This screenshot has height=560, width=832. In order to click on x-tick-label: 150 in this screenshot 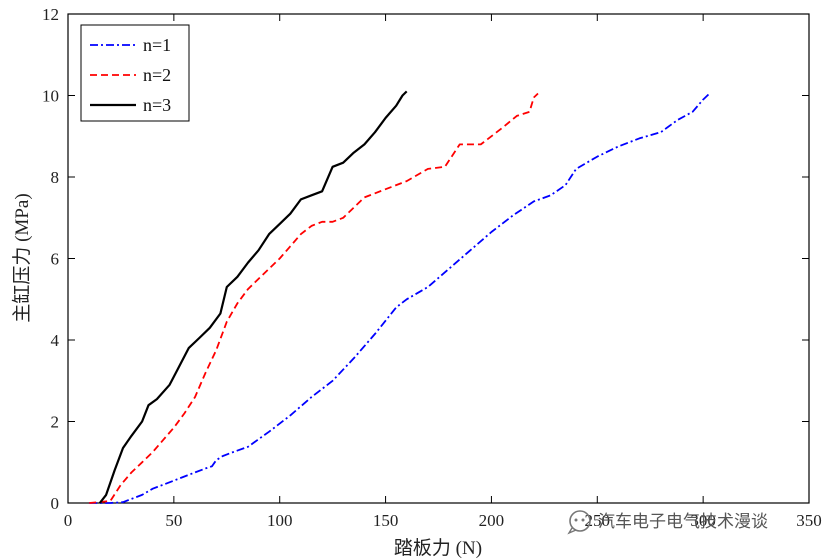, I will do `click(386, 520)`.